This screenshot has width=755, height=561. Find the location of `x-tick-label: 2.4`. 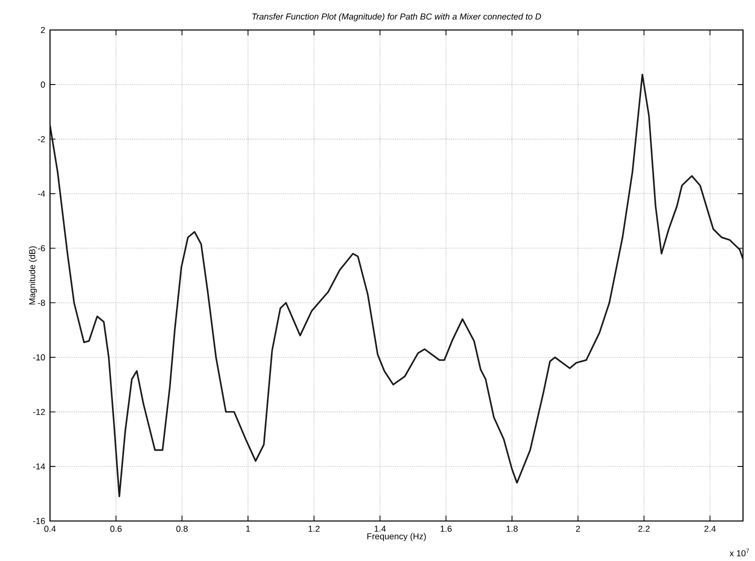

x-tick-label: 2.4 is located at coordinates (710, 529).